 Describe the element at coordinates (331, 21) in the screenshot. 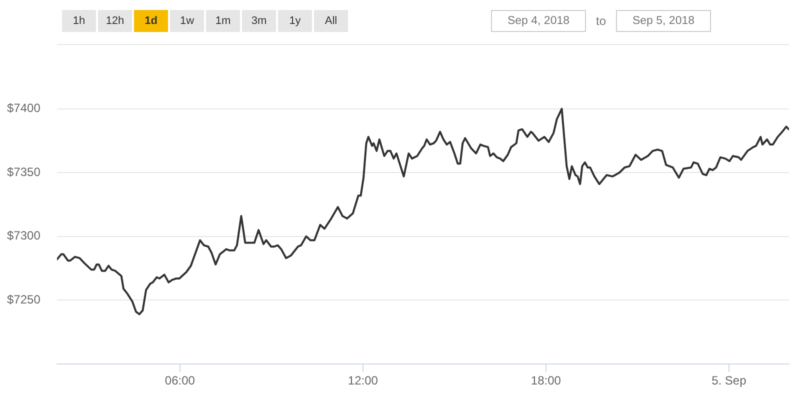

I see `range-button: All` at that location.